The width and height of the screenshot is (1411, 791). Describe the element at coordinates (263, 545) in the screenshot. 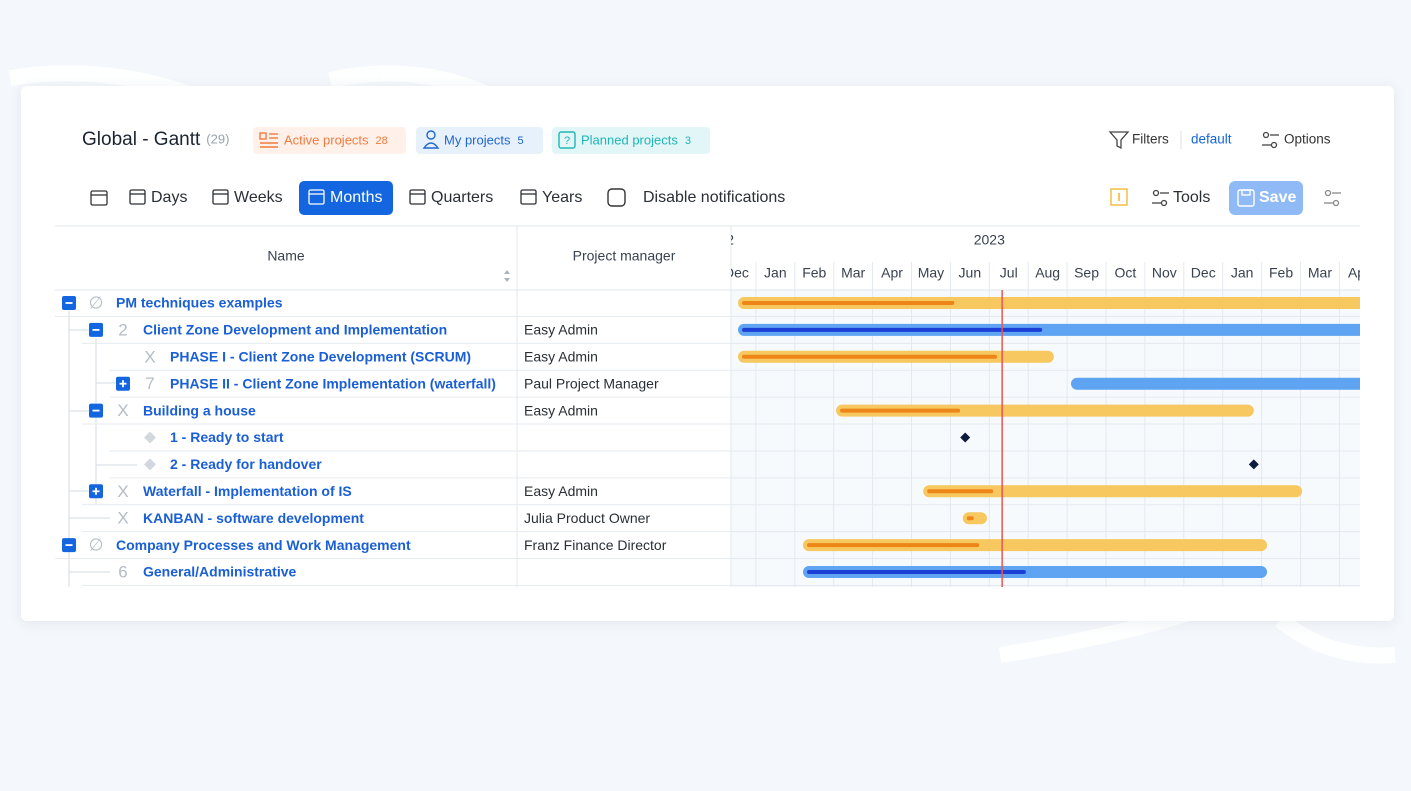

I see `task-name: Company Processes and Work Management` at that location.